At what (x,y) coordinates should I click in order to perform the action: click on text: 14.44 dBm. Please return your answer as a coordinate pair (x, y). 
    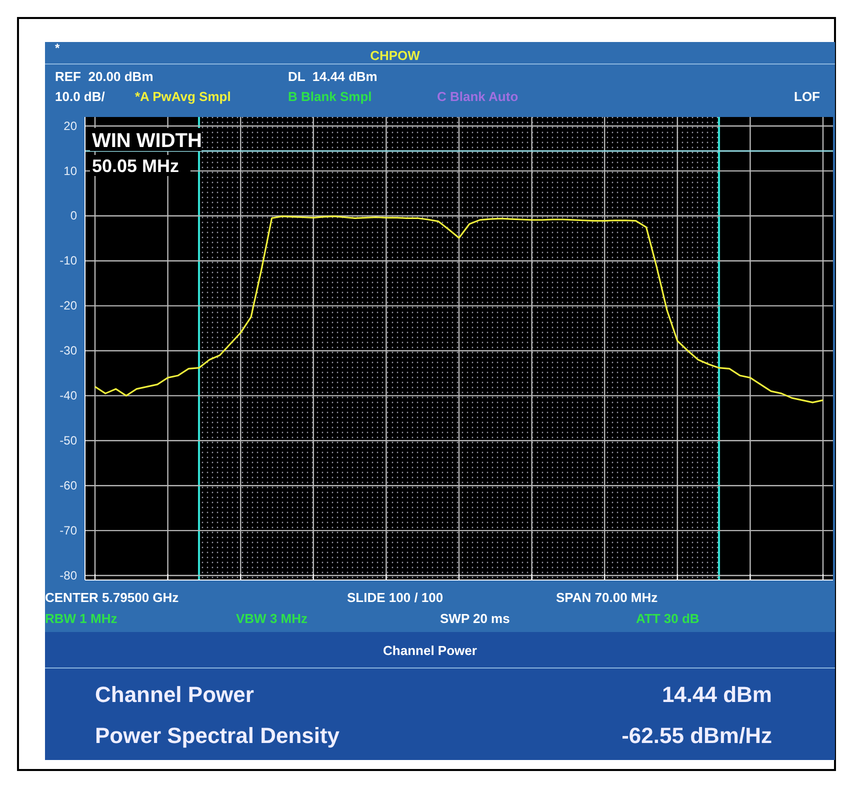
    Looking at the image, I should click on (717, 694).